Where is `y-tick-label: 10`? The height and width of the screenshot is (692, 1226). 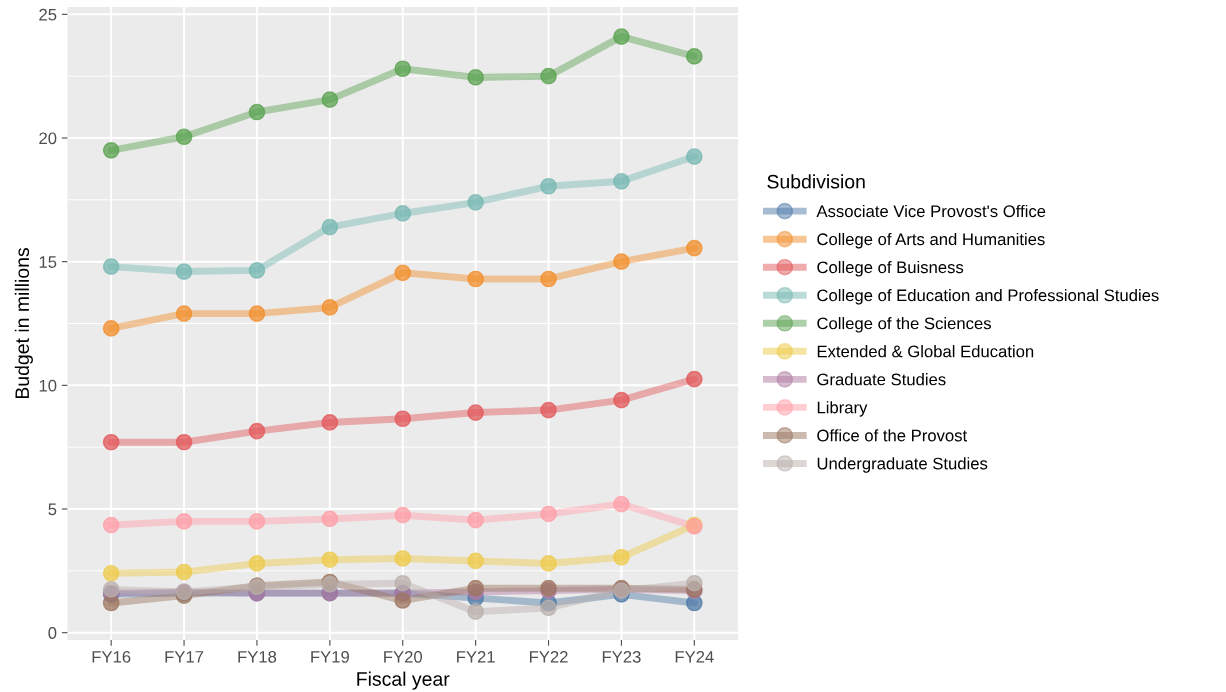 y-tick-label: 10 is located at coordinates (48, 385).